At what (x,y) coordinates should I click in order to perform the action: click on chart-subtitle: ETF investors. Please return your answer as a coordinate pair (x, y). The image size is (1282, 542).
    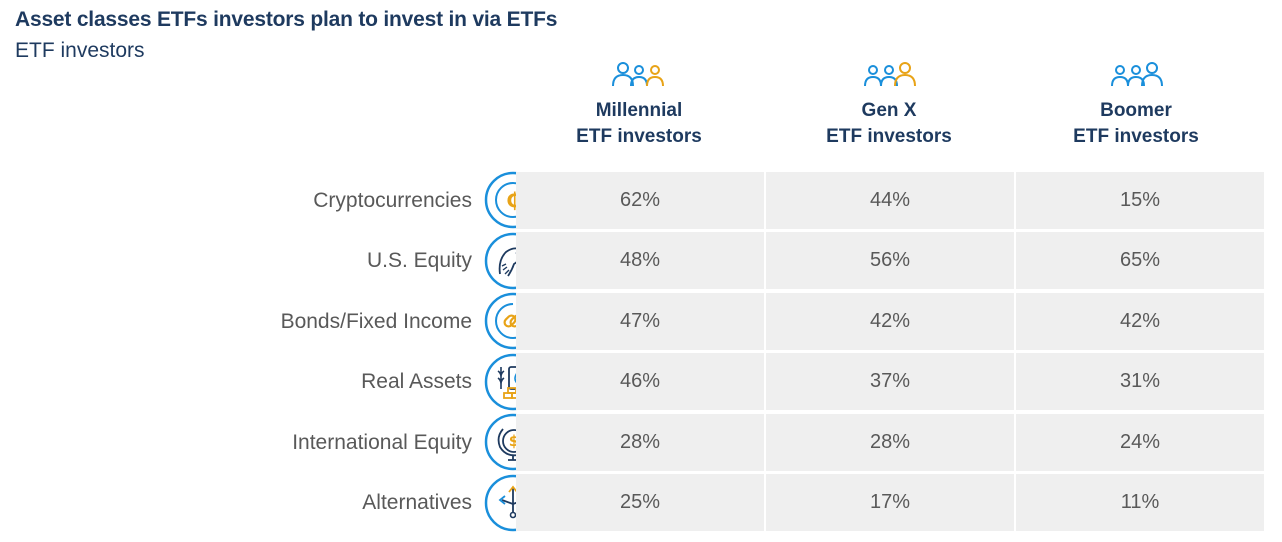
    Looking at the image, I should click on (80, 50).